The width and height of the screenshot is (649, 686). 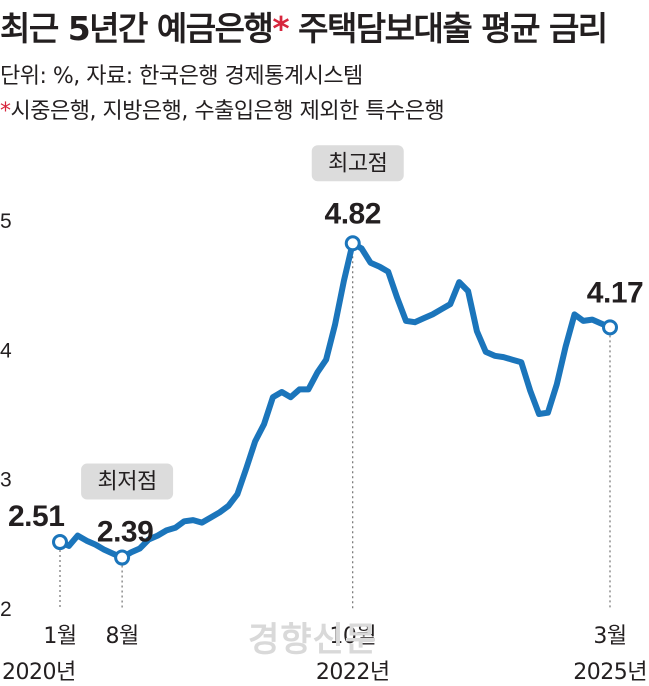 I want to click on y-tick-label: 5, so click(x=6, y=221).